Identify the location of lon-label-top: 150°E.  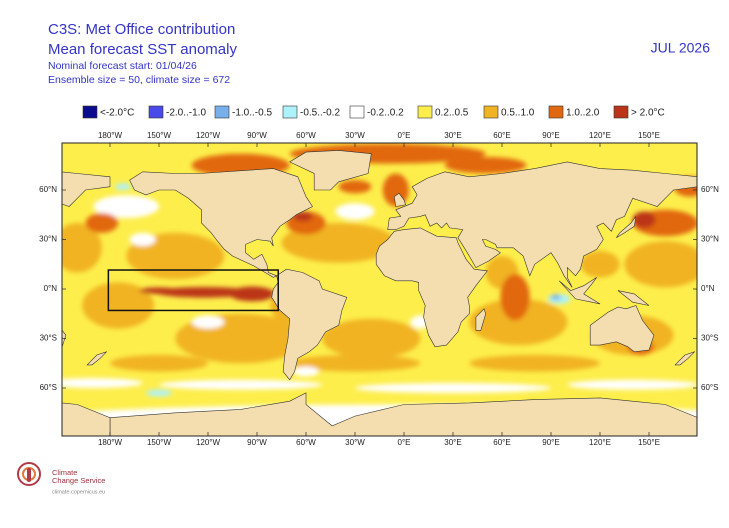
(649, 135).